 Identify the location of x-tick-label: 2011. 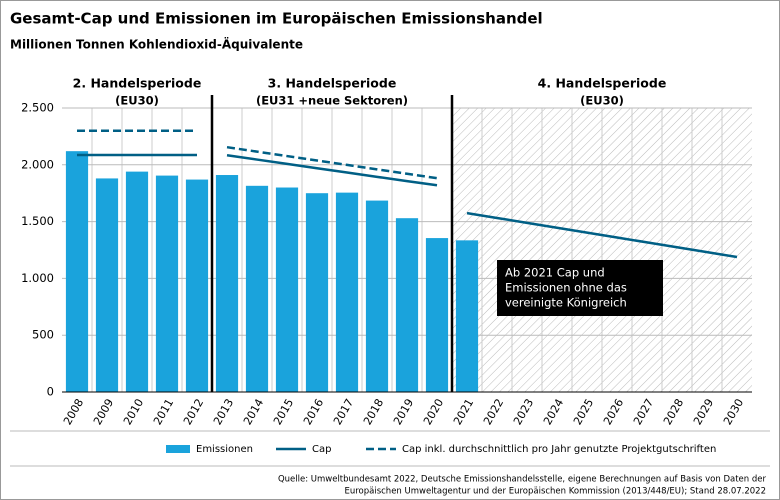
(163, 412).